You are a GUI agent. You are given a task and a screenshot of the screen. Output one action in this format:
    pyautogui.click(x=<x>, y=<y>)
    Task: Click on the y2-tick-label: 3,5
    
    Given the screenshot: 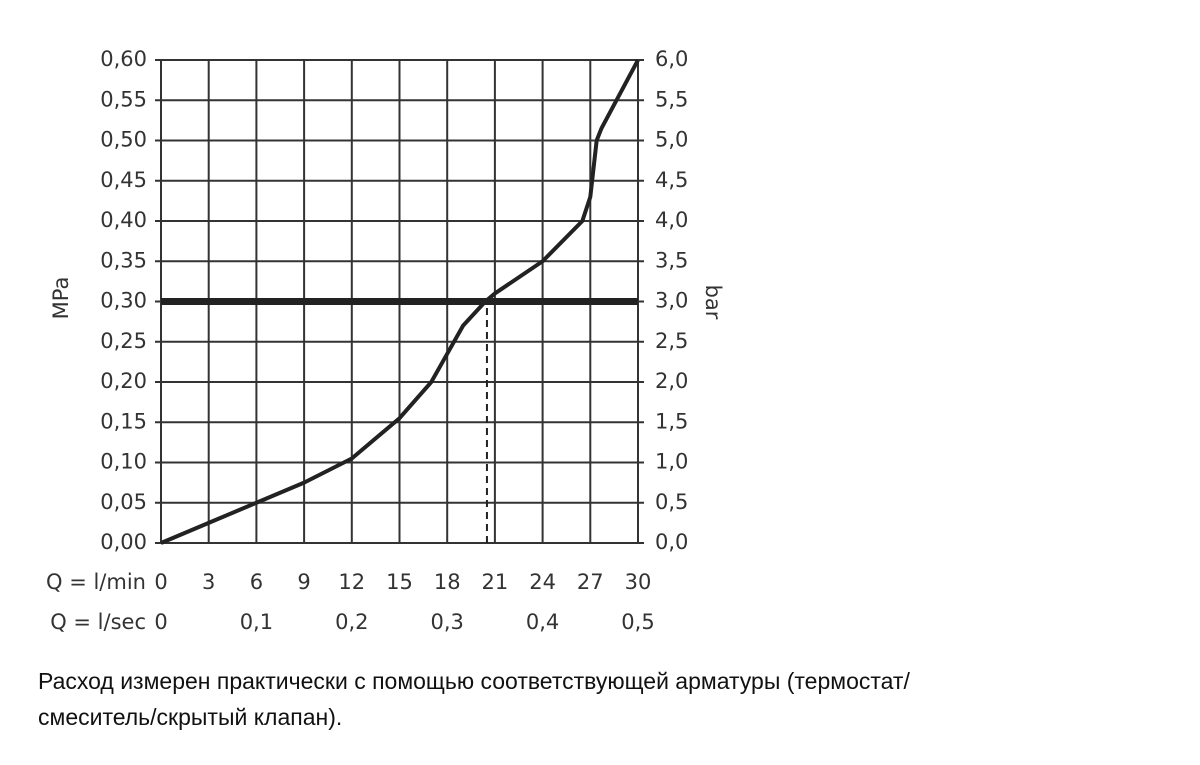 What is the action you would take?
    pyautogui.click(x=671, y=260)
    